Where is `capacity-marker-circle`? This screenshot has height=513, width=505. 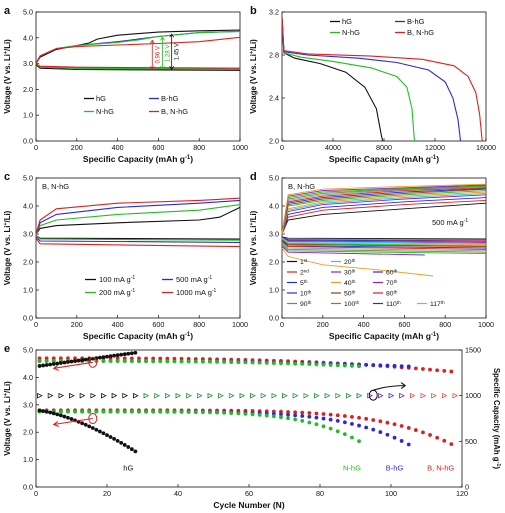 capacity-marker-circle is located at coordinates (373, 395).